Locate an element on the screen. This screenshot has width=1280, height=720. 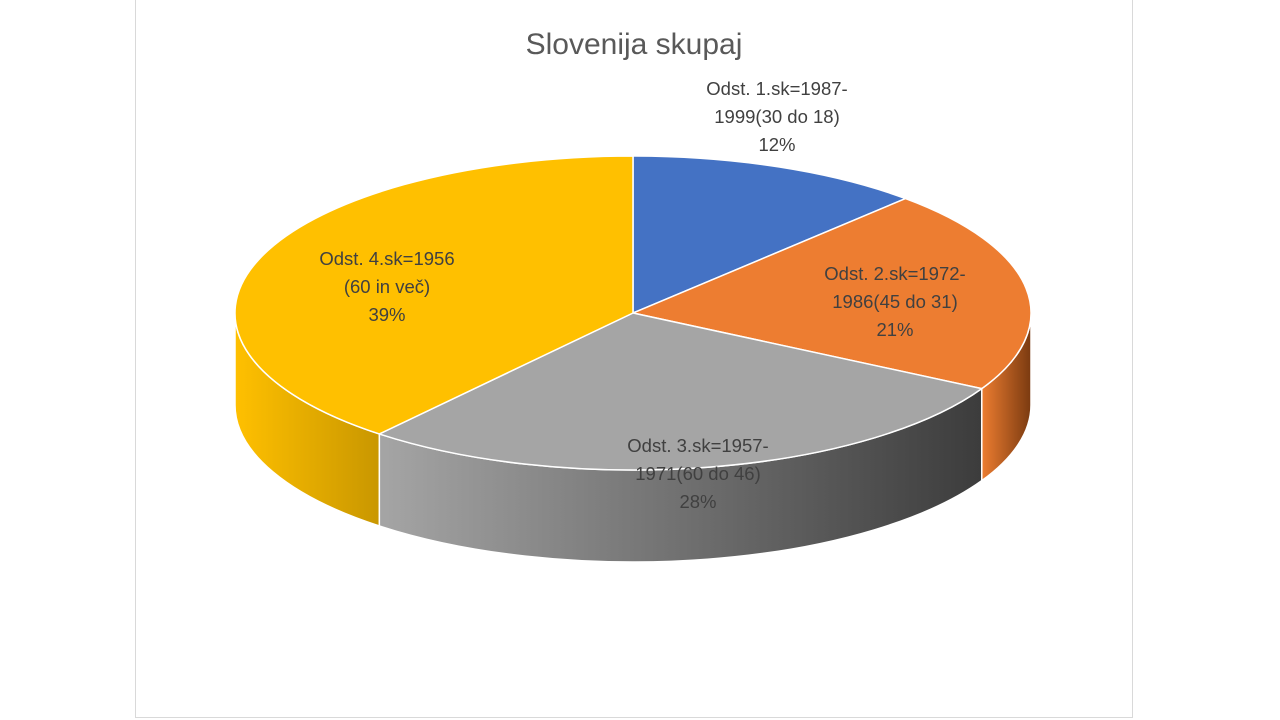
data-label-line: Odst. 4.sk=1956 is located at coordinates (386, 258).